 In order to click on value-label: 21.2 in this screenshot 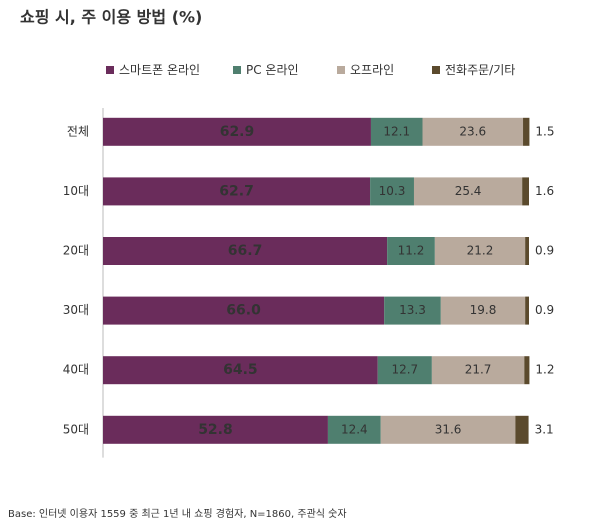, I will do `click(480, 251)`.